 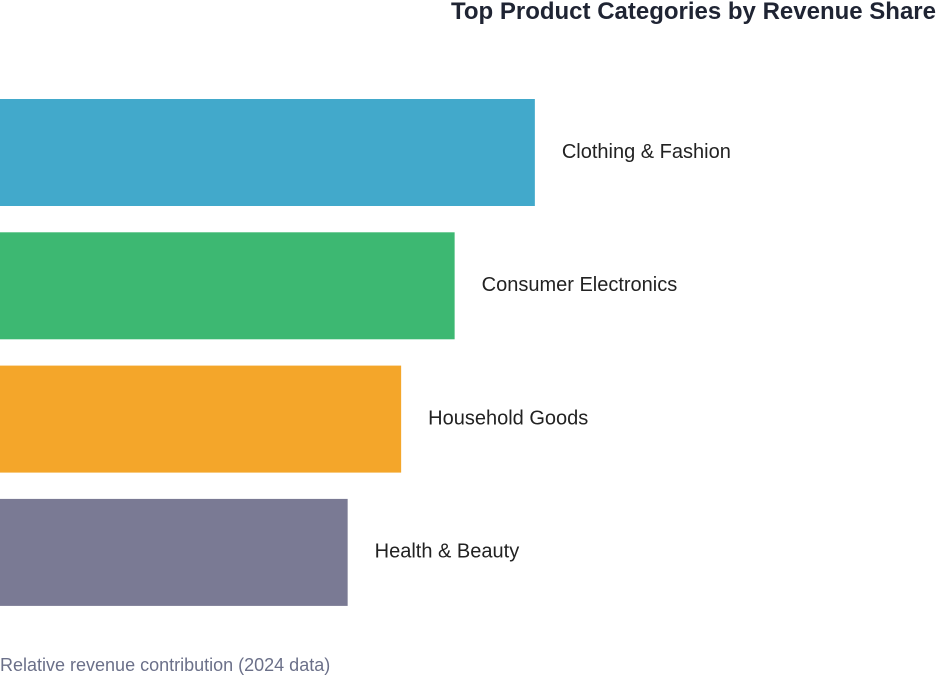 I want to click on bar-label: Household Goods, so click(x=508, y=418).